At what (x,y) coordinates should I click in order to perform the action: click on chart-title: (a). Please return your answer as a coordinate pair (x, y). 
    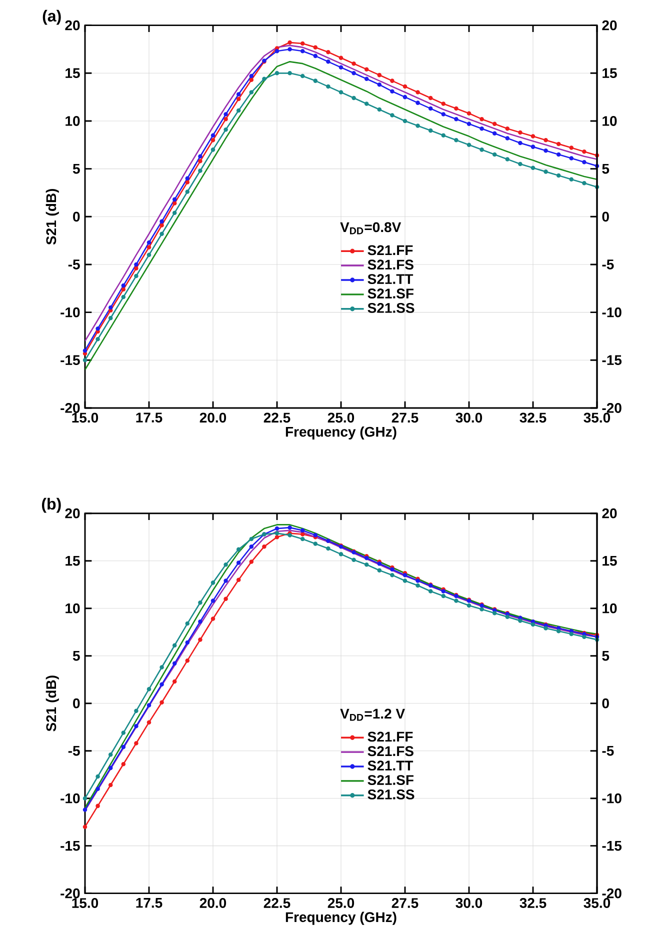
    Looking at the image, I should click on (51, 17).